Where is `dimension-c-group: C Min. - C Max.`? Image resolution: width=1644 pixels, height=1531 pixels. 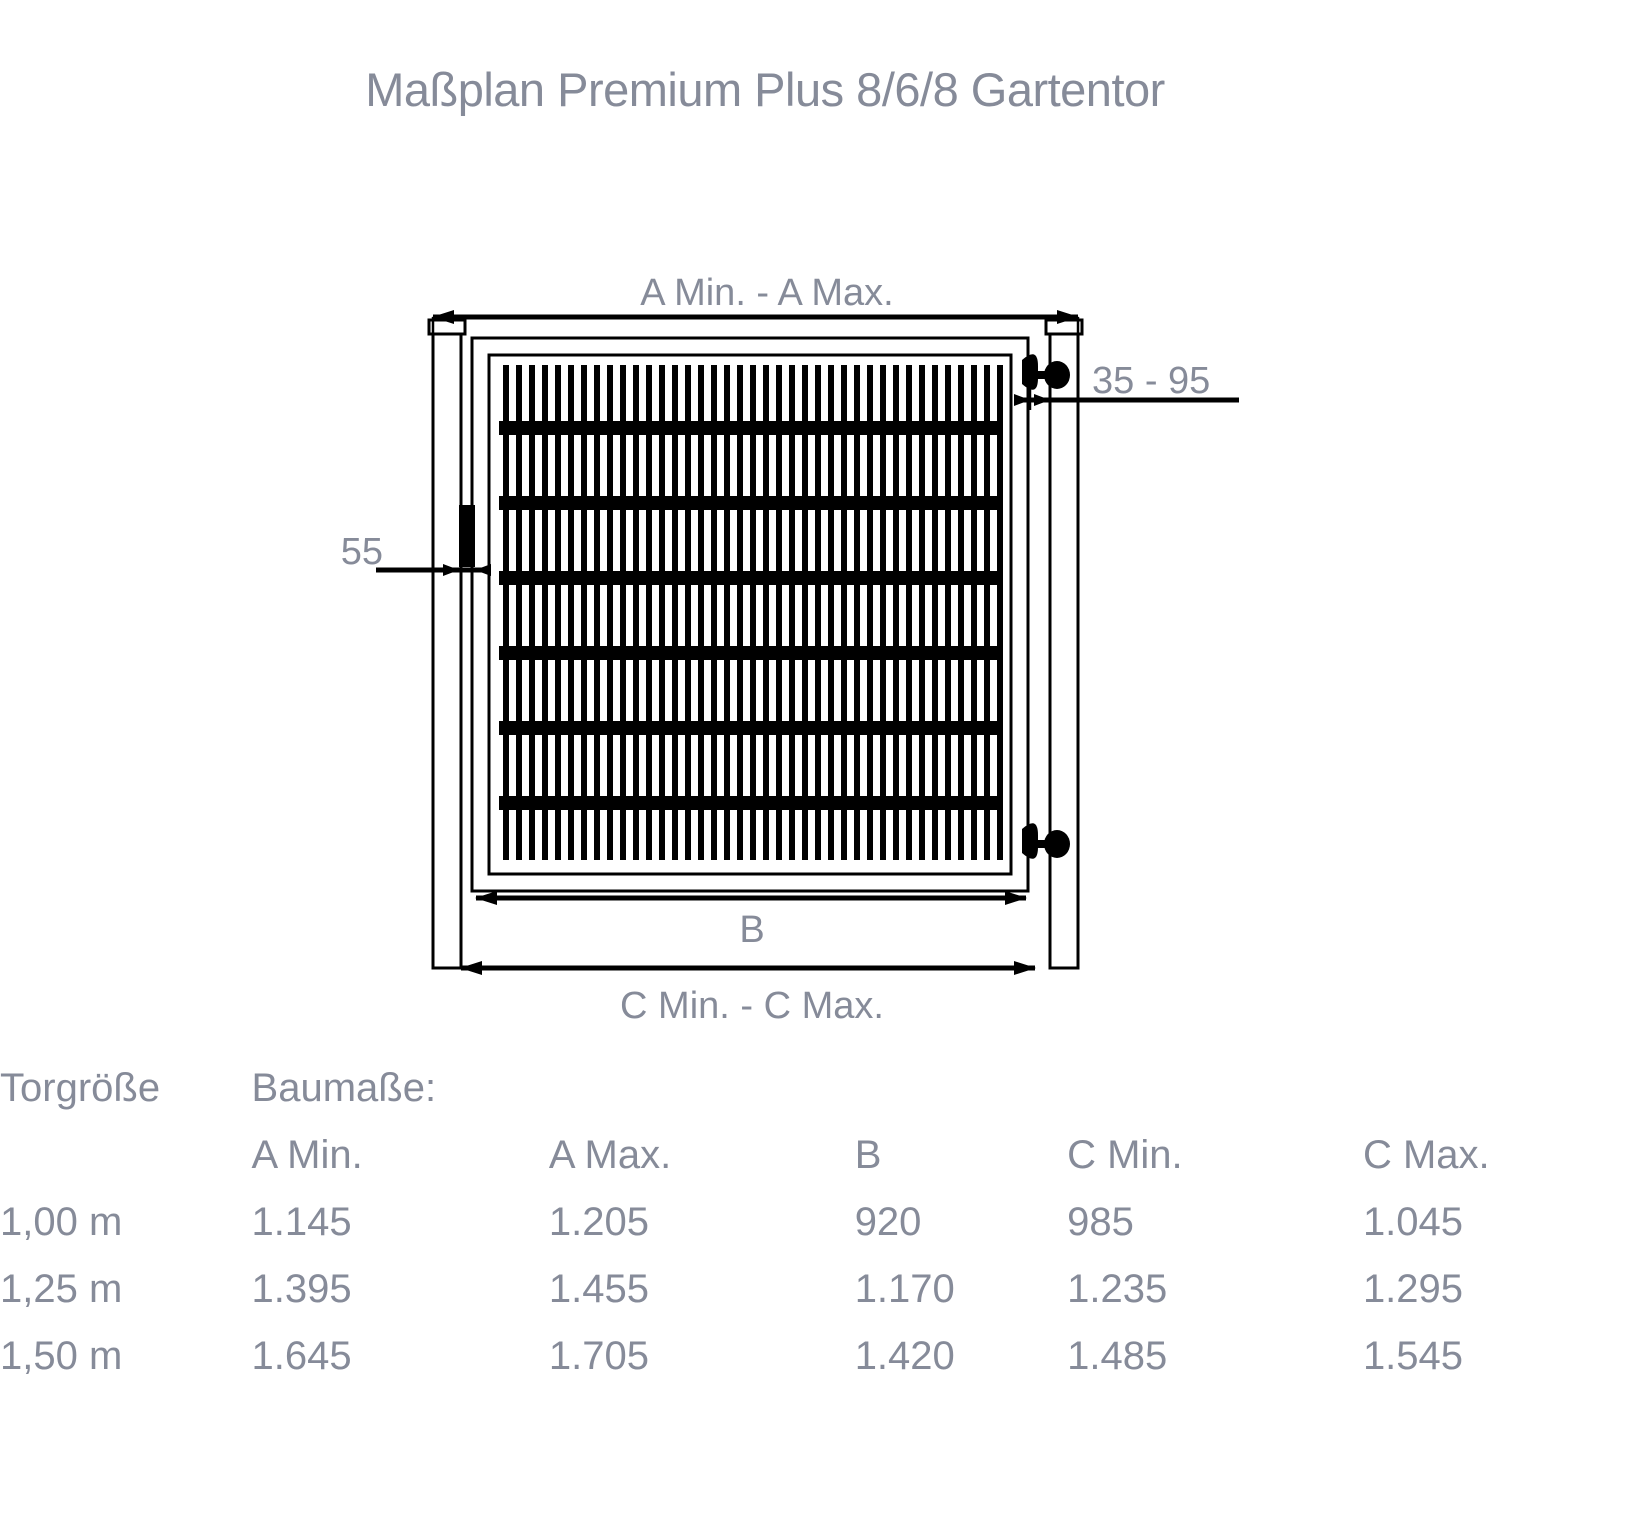
dimension-c-group: C Min. - C Max. is located at coordinates (748, 994).